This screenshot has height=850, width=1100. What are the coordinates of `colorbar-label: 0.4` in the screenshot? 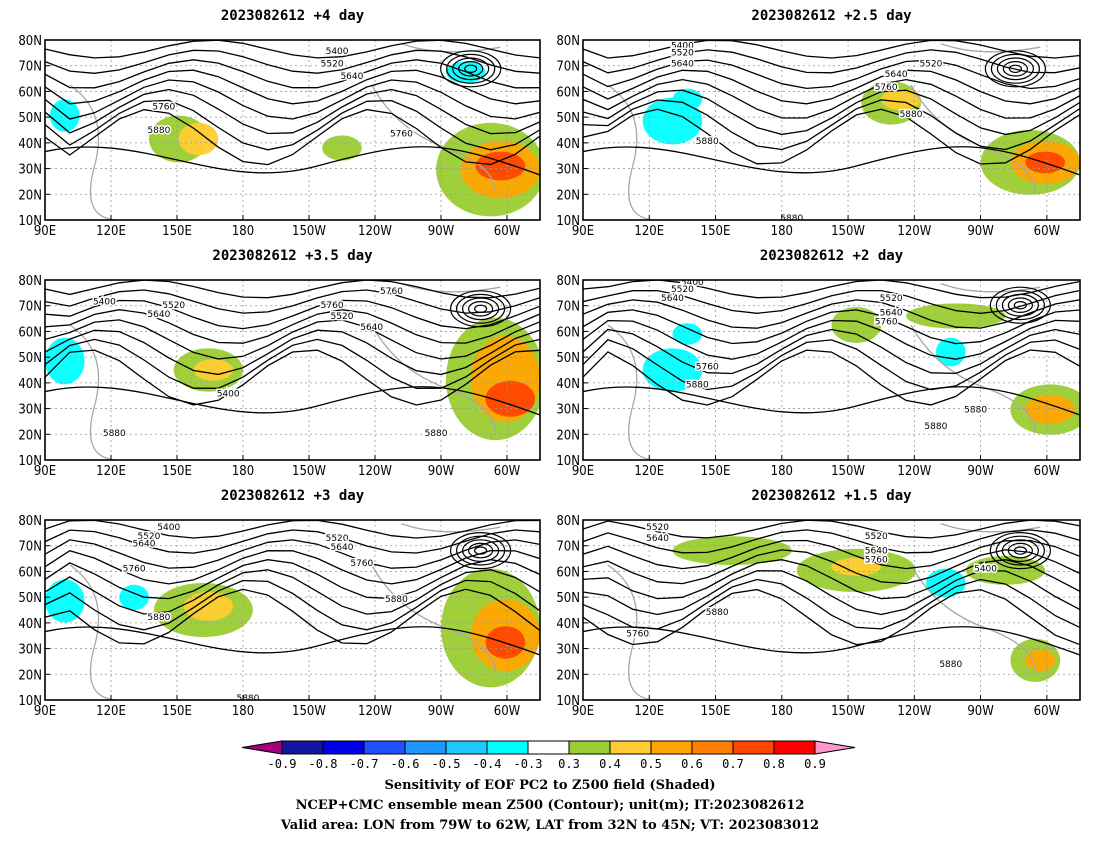 It's located at (610, 764).